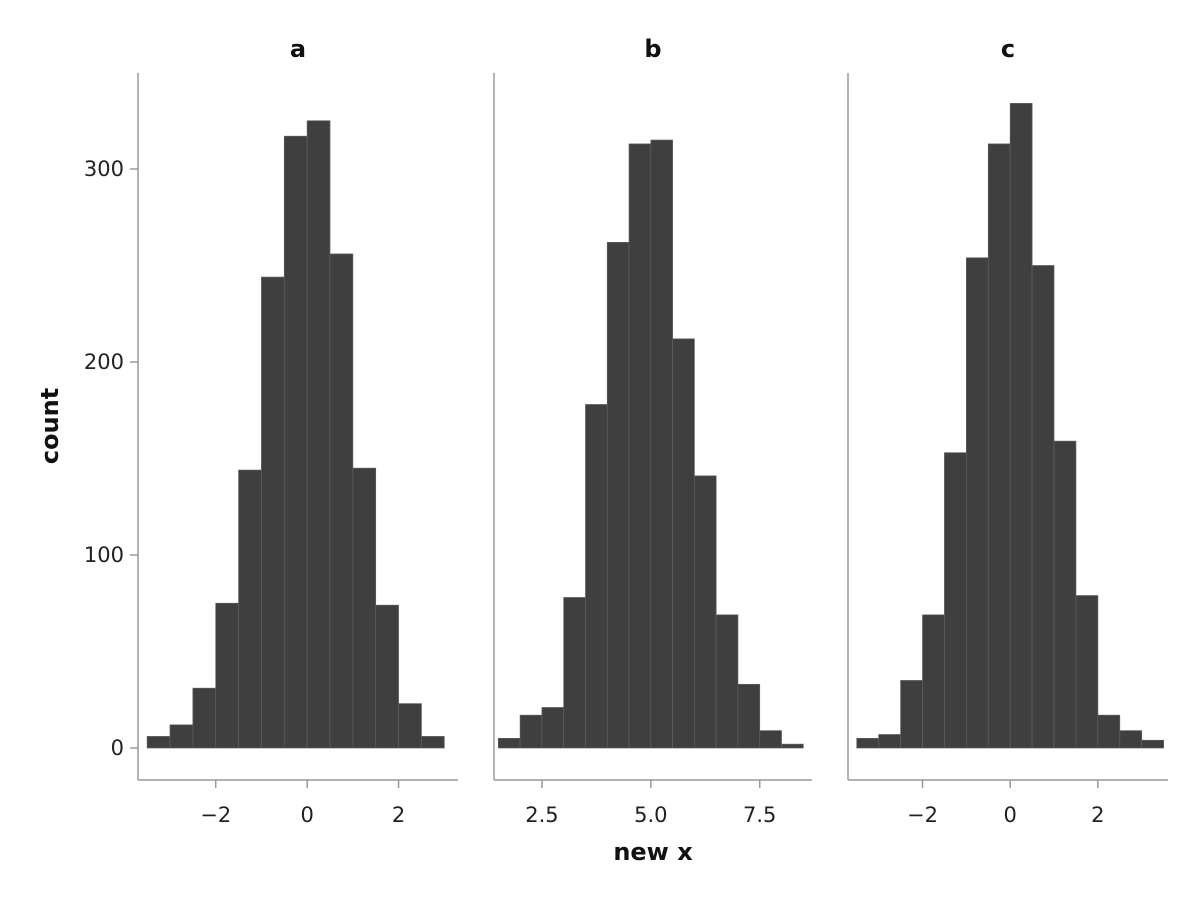  I want to click on x-tick-label: 2.5, so click(541, 815).